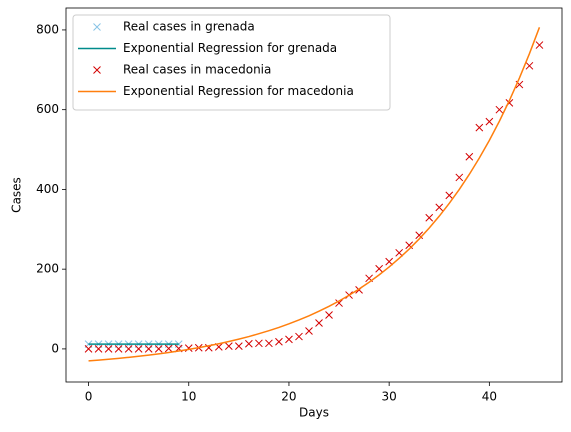 The image size is (571, 432). Describe the element at coordinates (47, 189) in the screenshot. I see `y-tick-label: 400` at that location.